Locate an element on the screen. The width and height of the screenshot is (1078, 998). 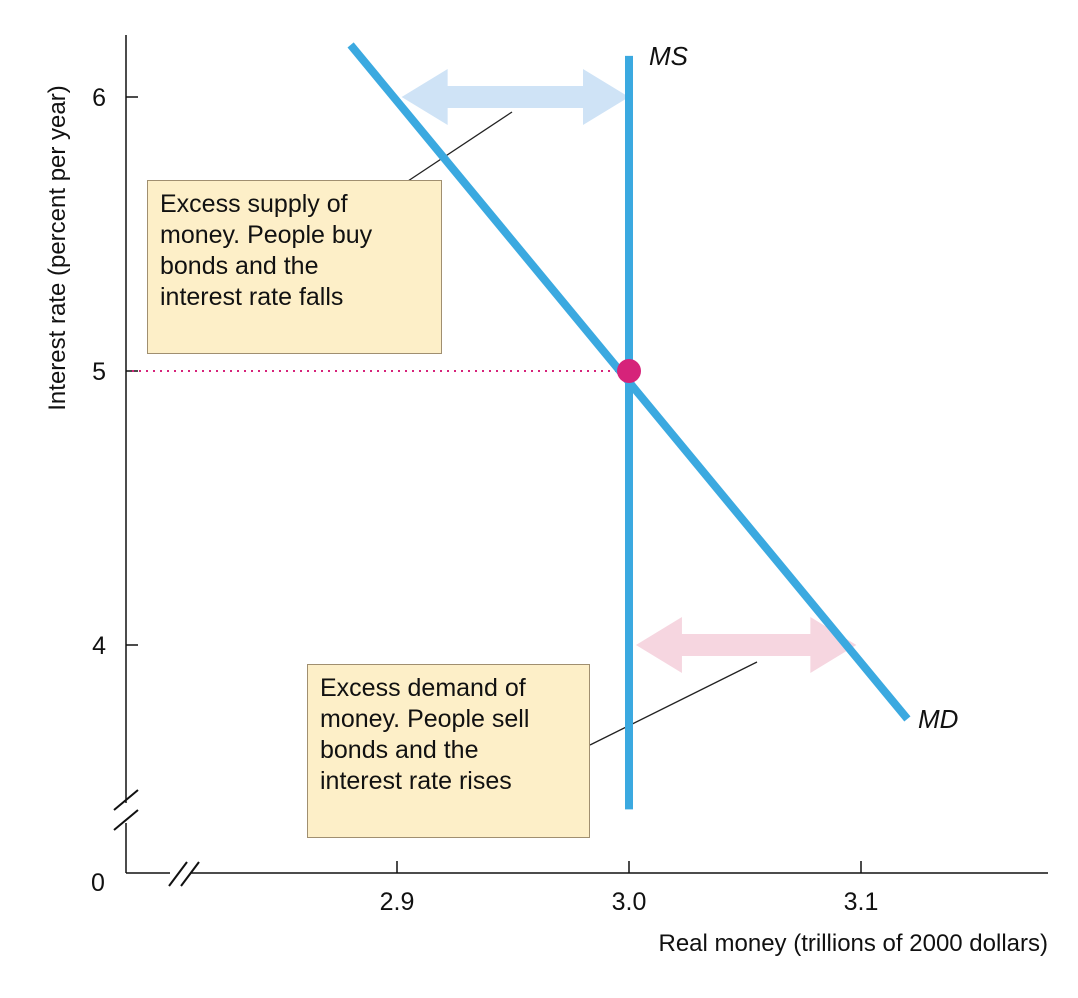
x-tick-label: 2.9 is located at coordinates (397, 902).